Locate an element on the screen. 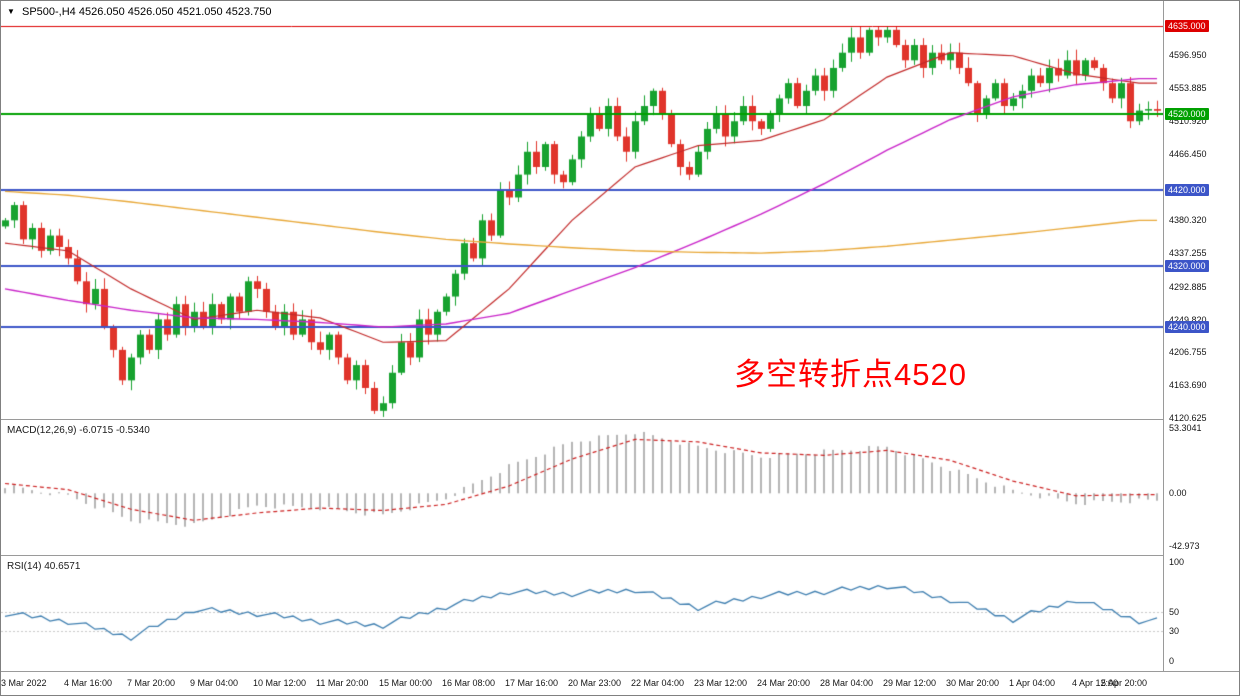  time-axis-label: 4 Mar 16:00 is located at coordinates (88, 683).